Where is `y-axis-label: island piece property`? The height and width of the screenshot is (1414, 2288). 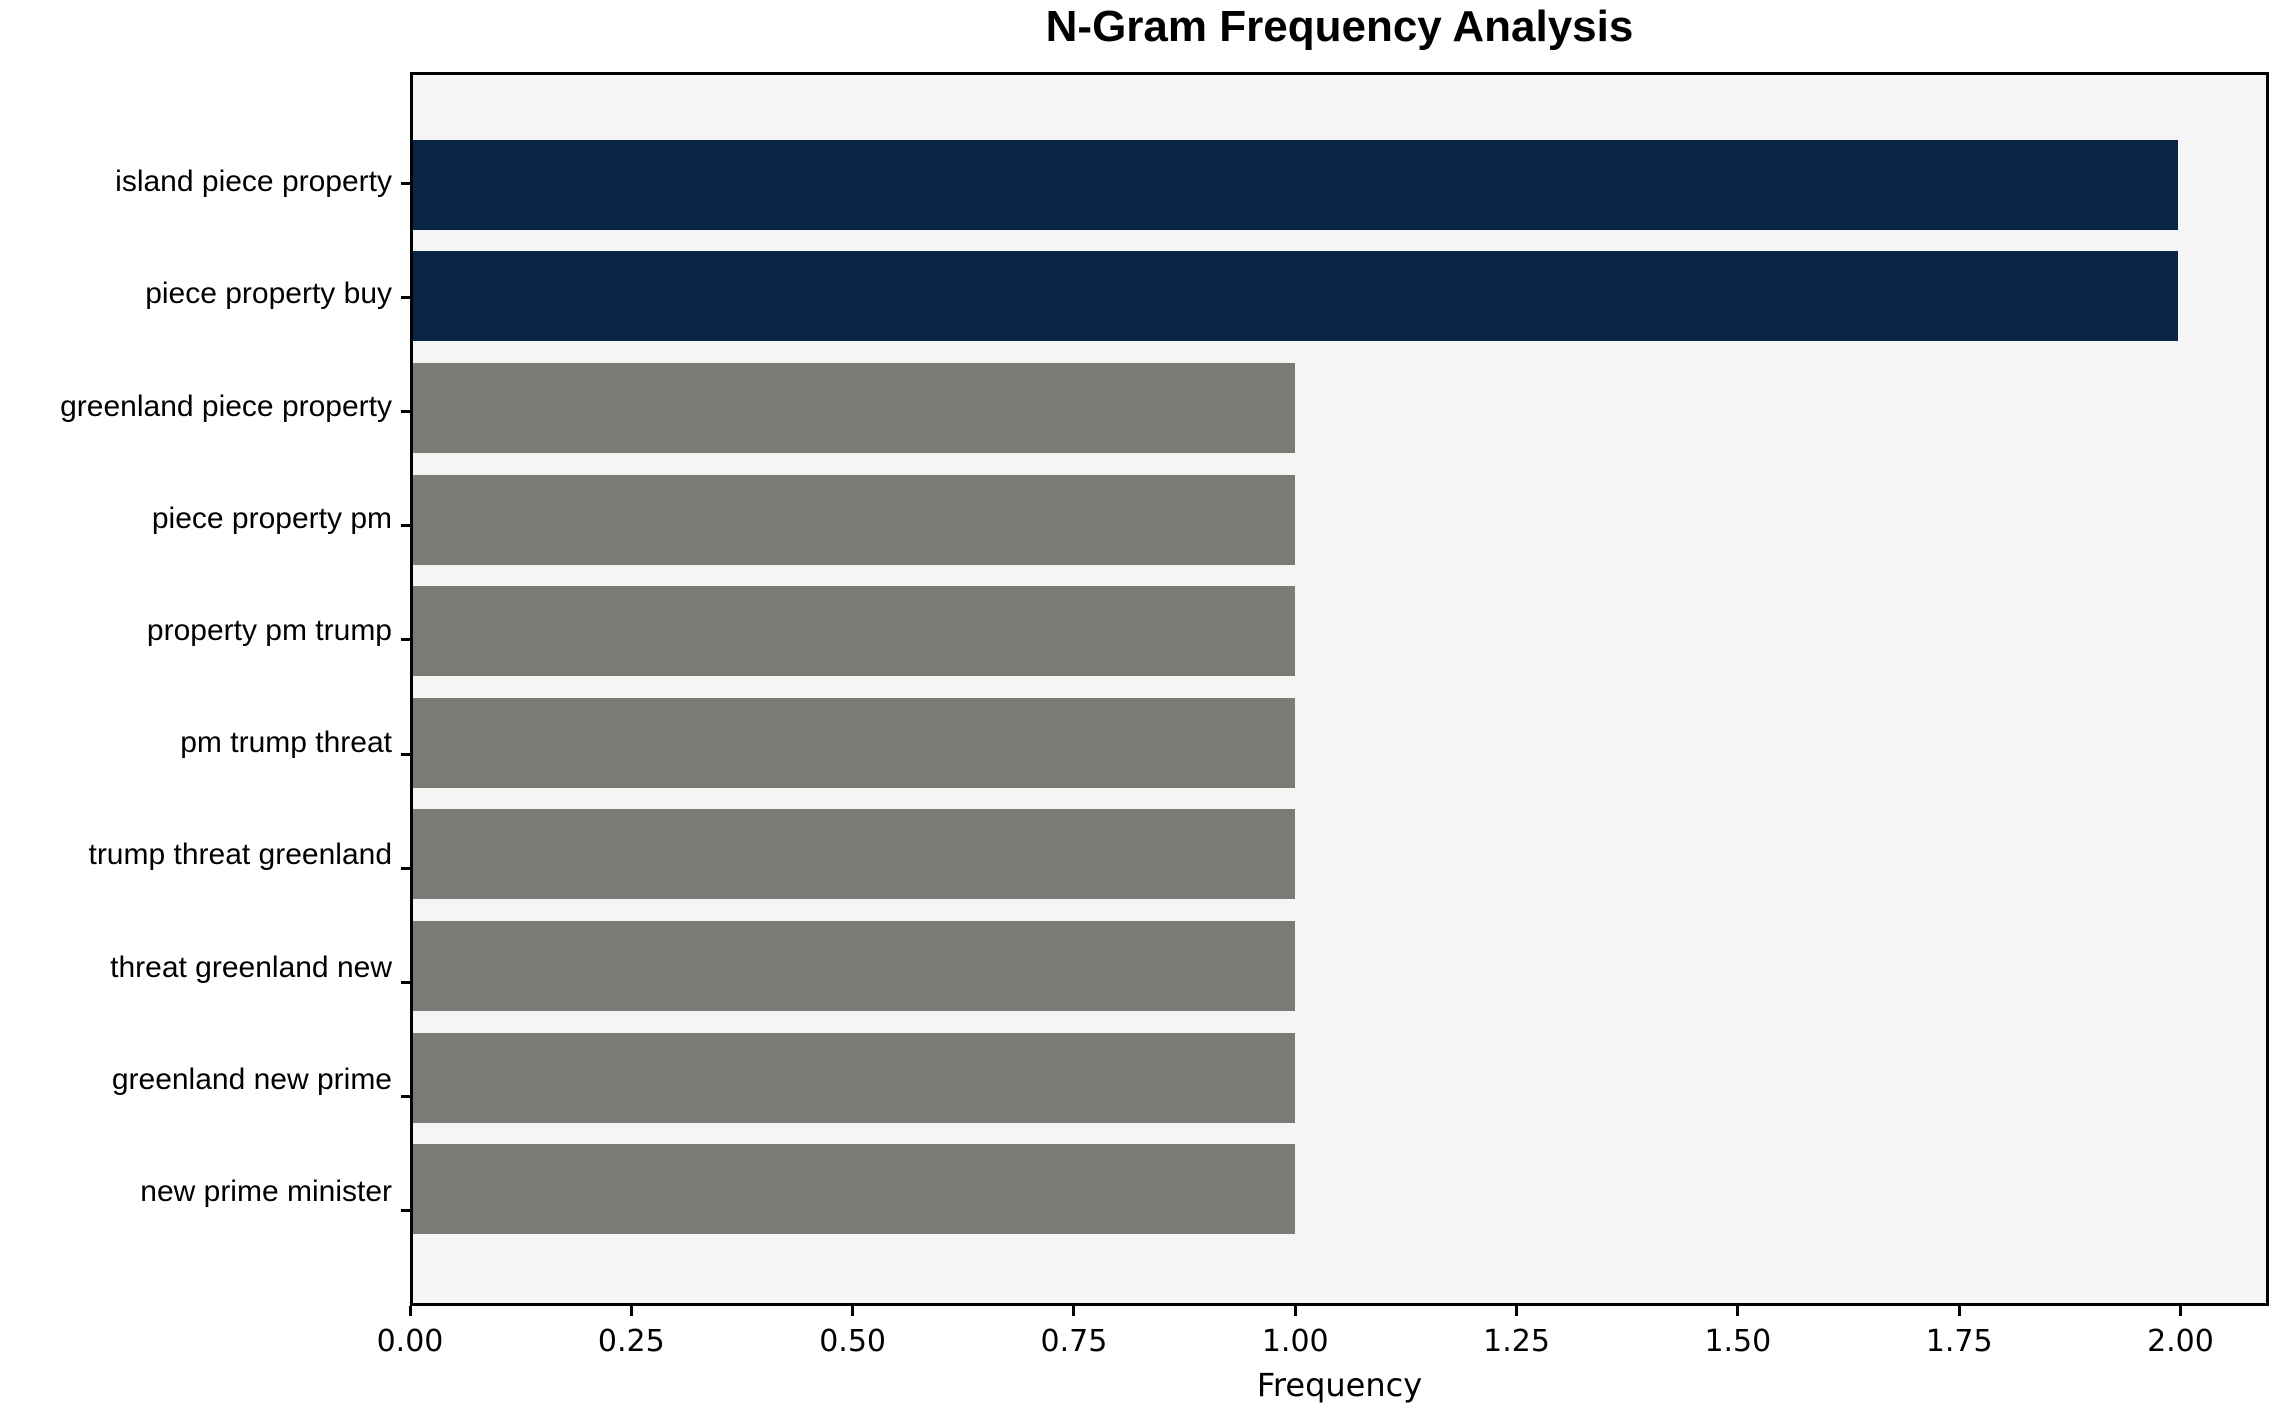
y-axis-label: island piece property is located at coordinates (253, 182).